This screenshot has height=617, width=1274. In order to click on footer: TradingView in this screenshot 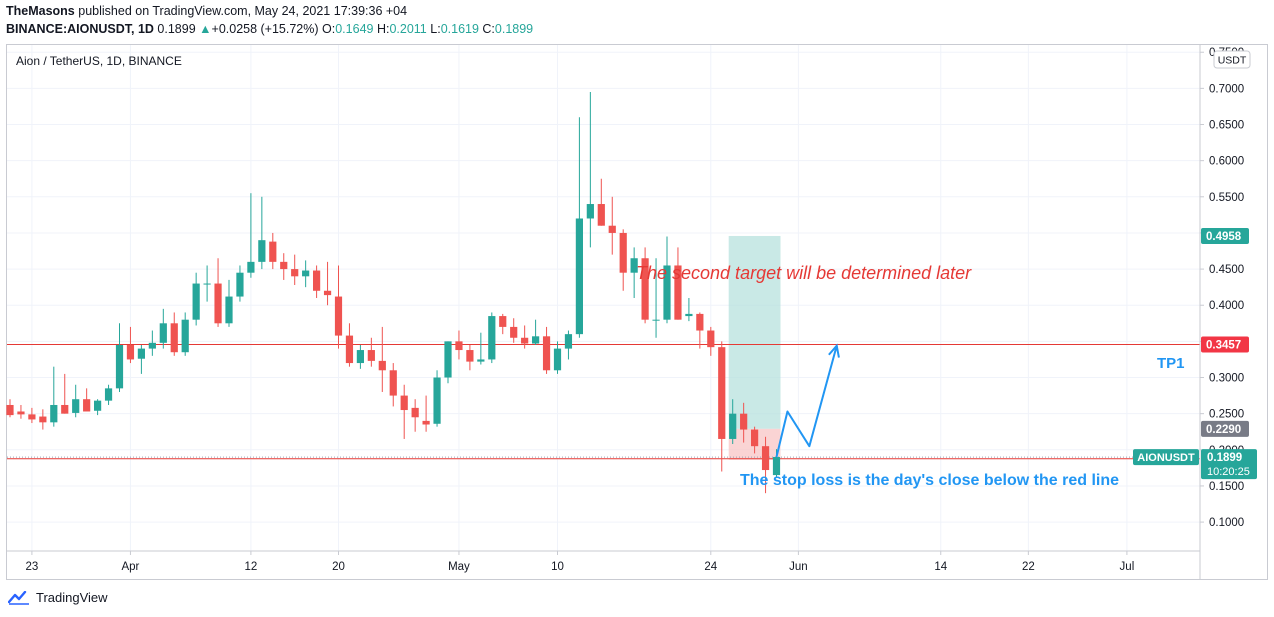, I will do `click(58, 597)`.